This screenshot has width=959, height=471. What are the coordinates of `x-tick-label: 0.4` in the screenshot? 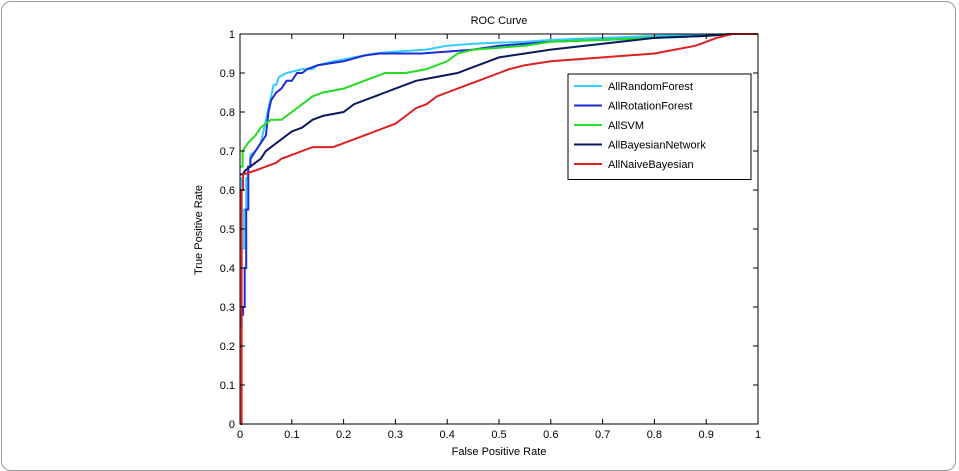 It's located at (447, 435).